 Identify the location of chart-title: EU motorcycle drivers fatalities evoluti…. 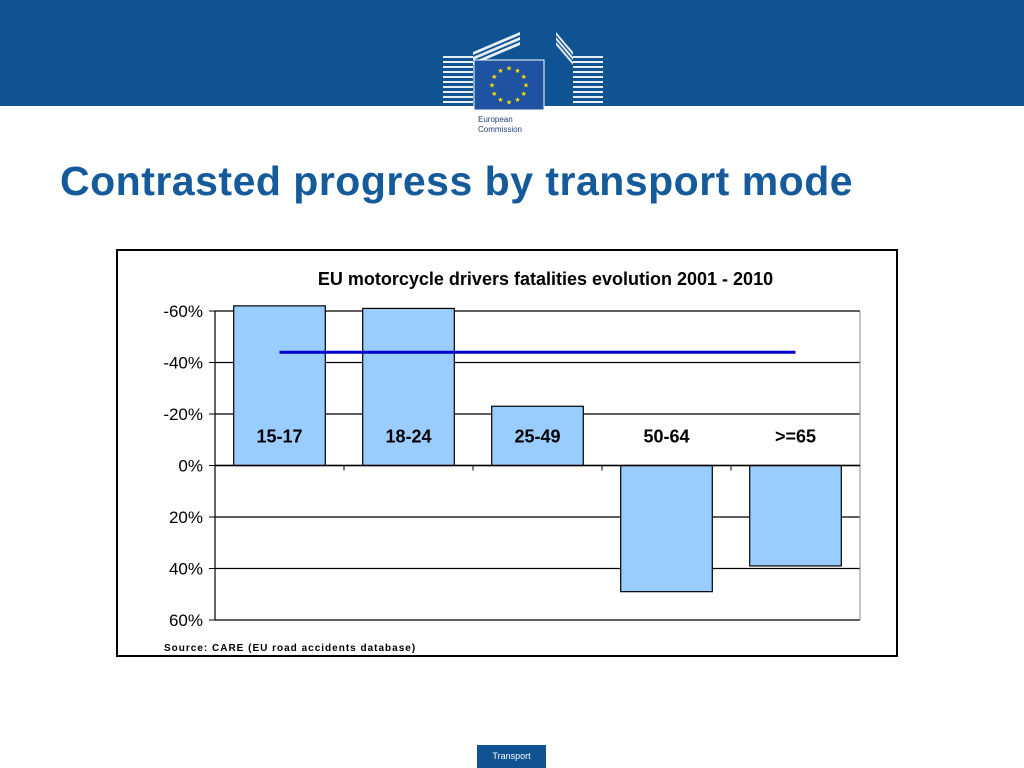
(545, 279).